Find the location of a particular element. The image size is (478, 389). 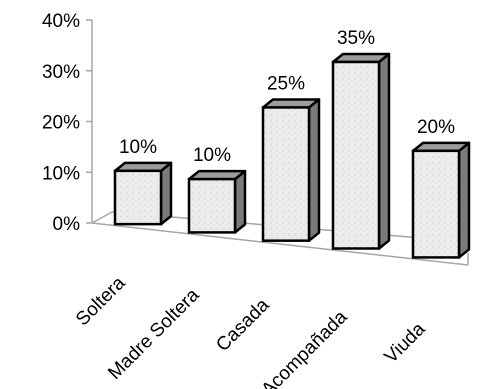

category-label: Madre Soltera is located at coordinates (154, 334).